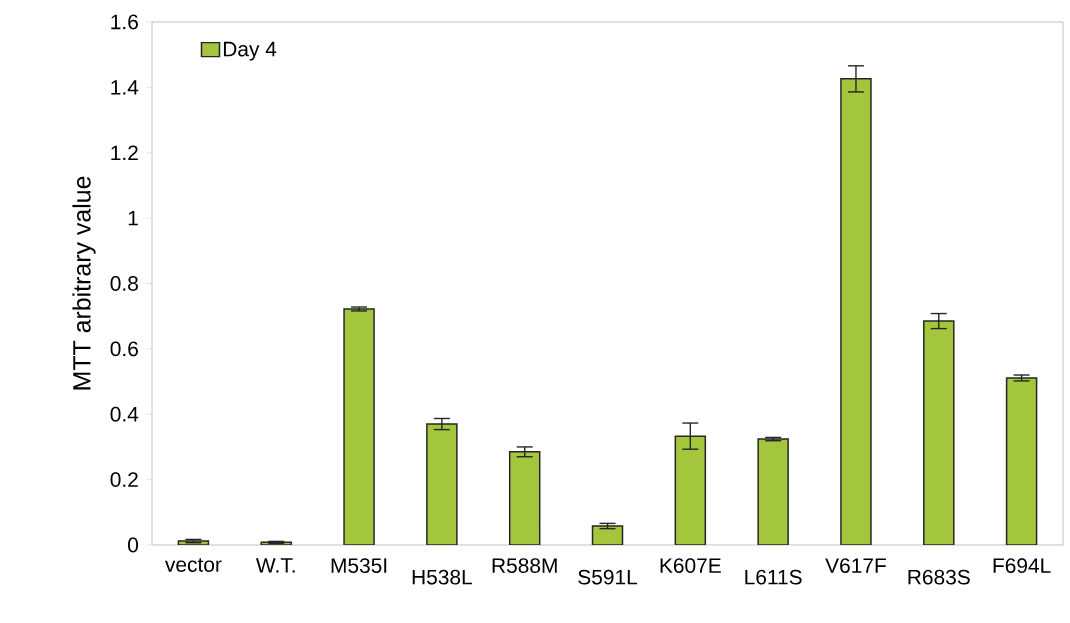 The height and width of the screenshot is (623, 1070). I want to click on x-tick-label: vector, so click(193, 565).